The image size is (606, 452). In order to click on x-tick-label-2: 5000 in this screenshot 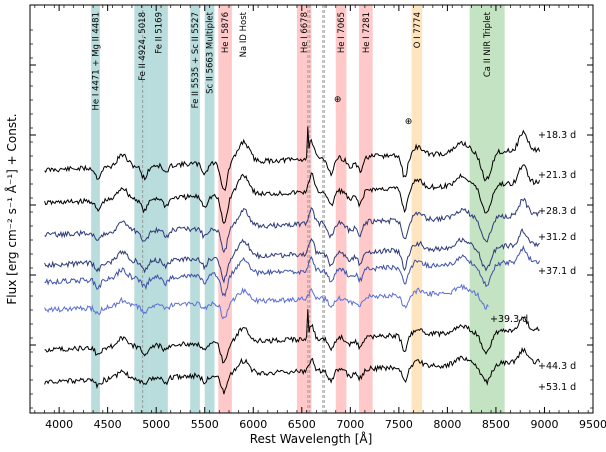, I will do `click(156, 424)`.